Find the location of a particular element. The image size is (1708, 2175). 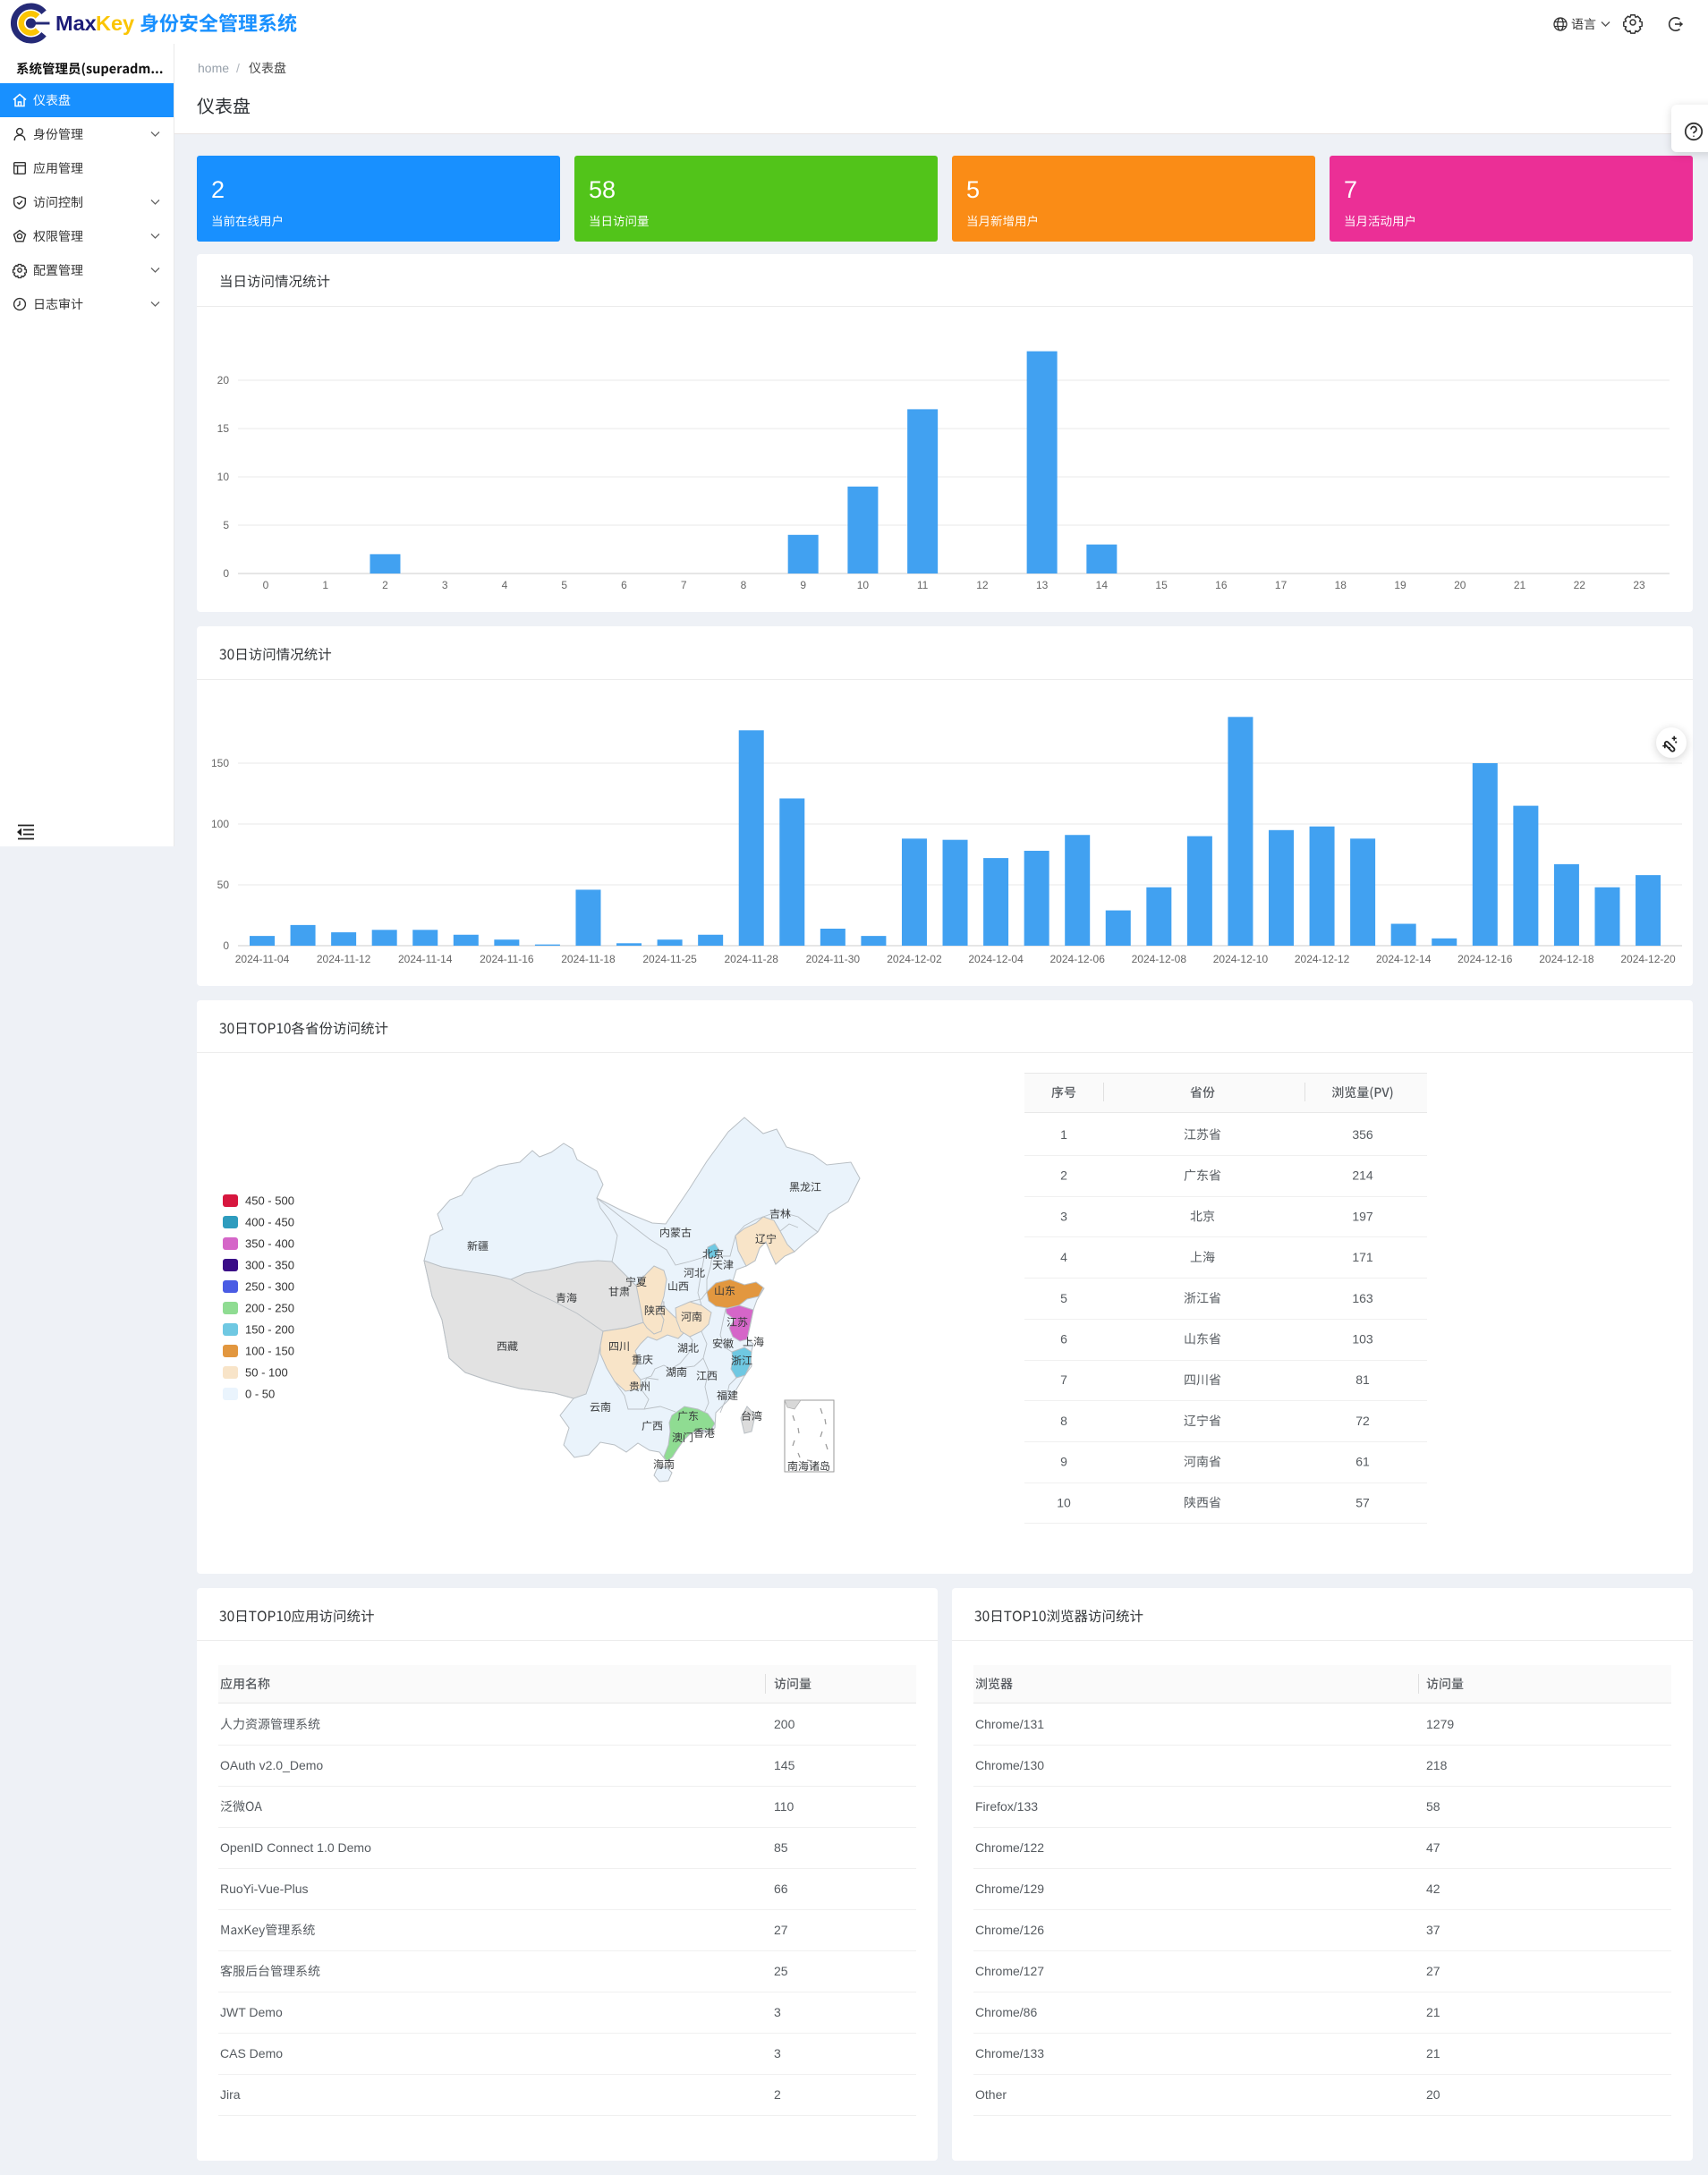

svg-text: Chrome/131 is located at coordinates (1009, 1724).